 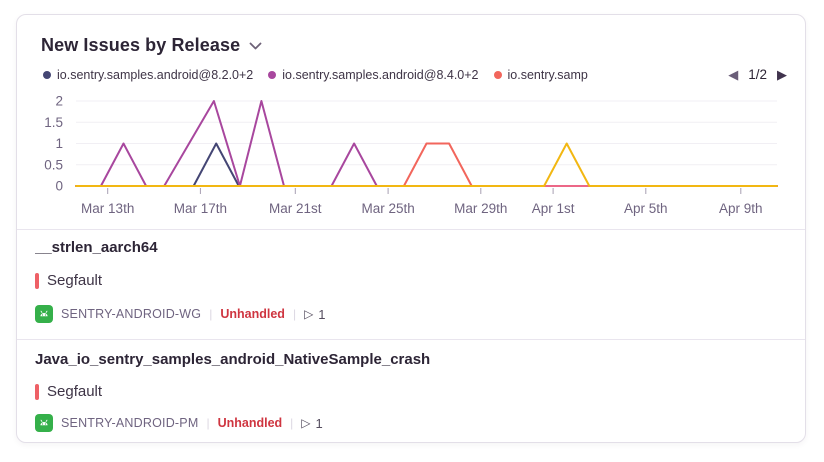 I want to click on legend-label: io.sentry.samp, so click(x=547, y=74).